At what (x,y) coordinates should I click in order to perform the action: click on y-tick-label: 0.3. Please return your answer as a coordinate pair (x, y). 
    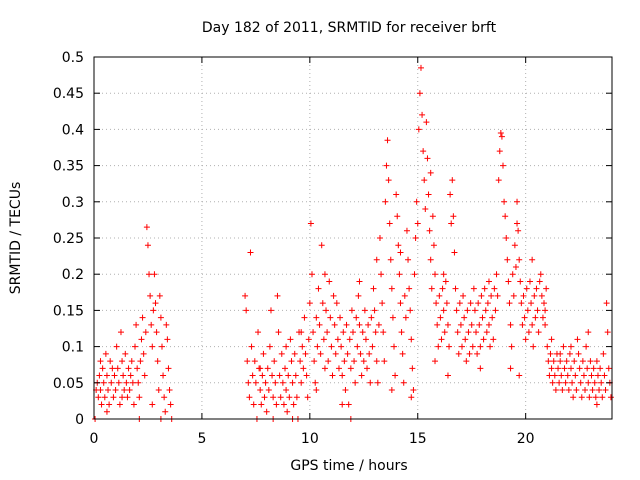
    Looking at the image, I should click on (73, 203).